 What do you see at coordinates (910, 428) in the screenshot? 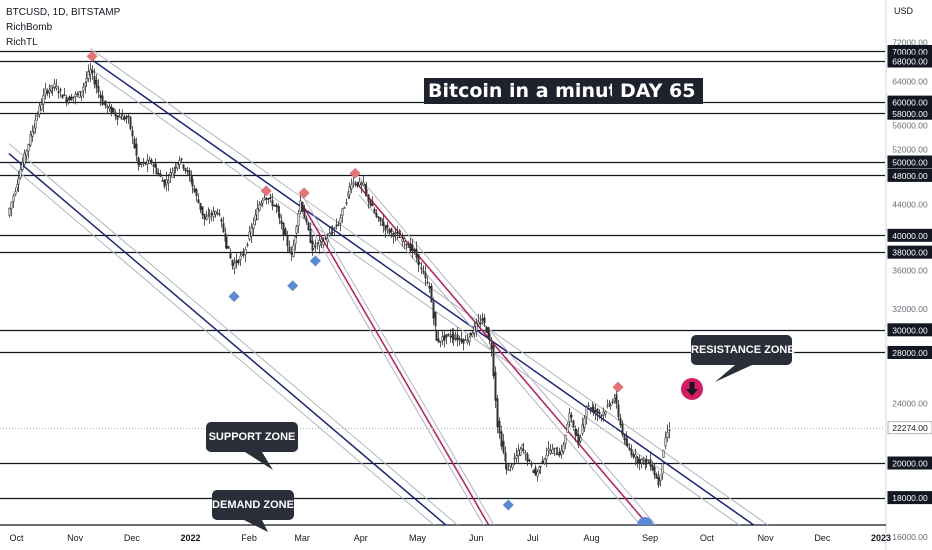
I see `price-label-22274: 22274.00` at bounding box center [910, 428].